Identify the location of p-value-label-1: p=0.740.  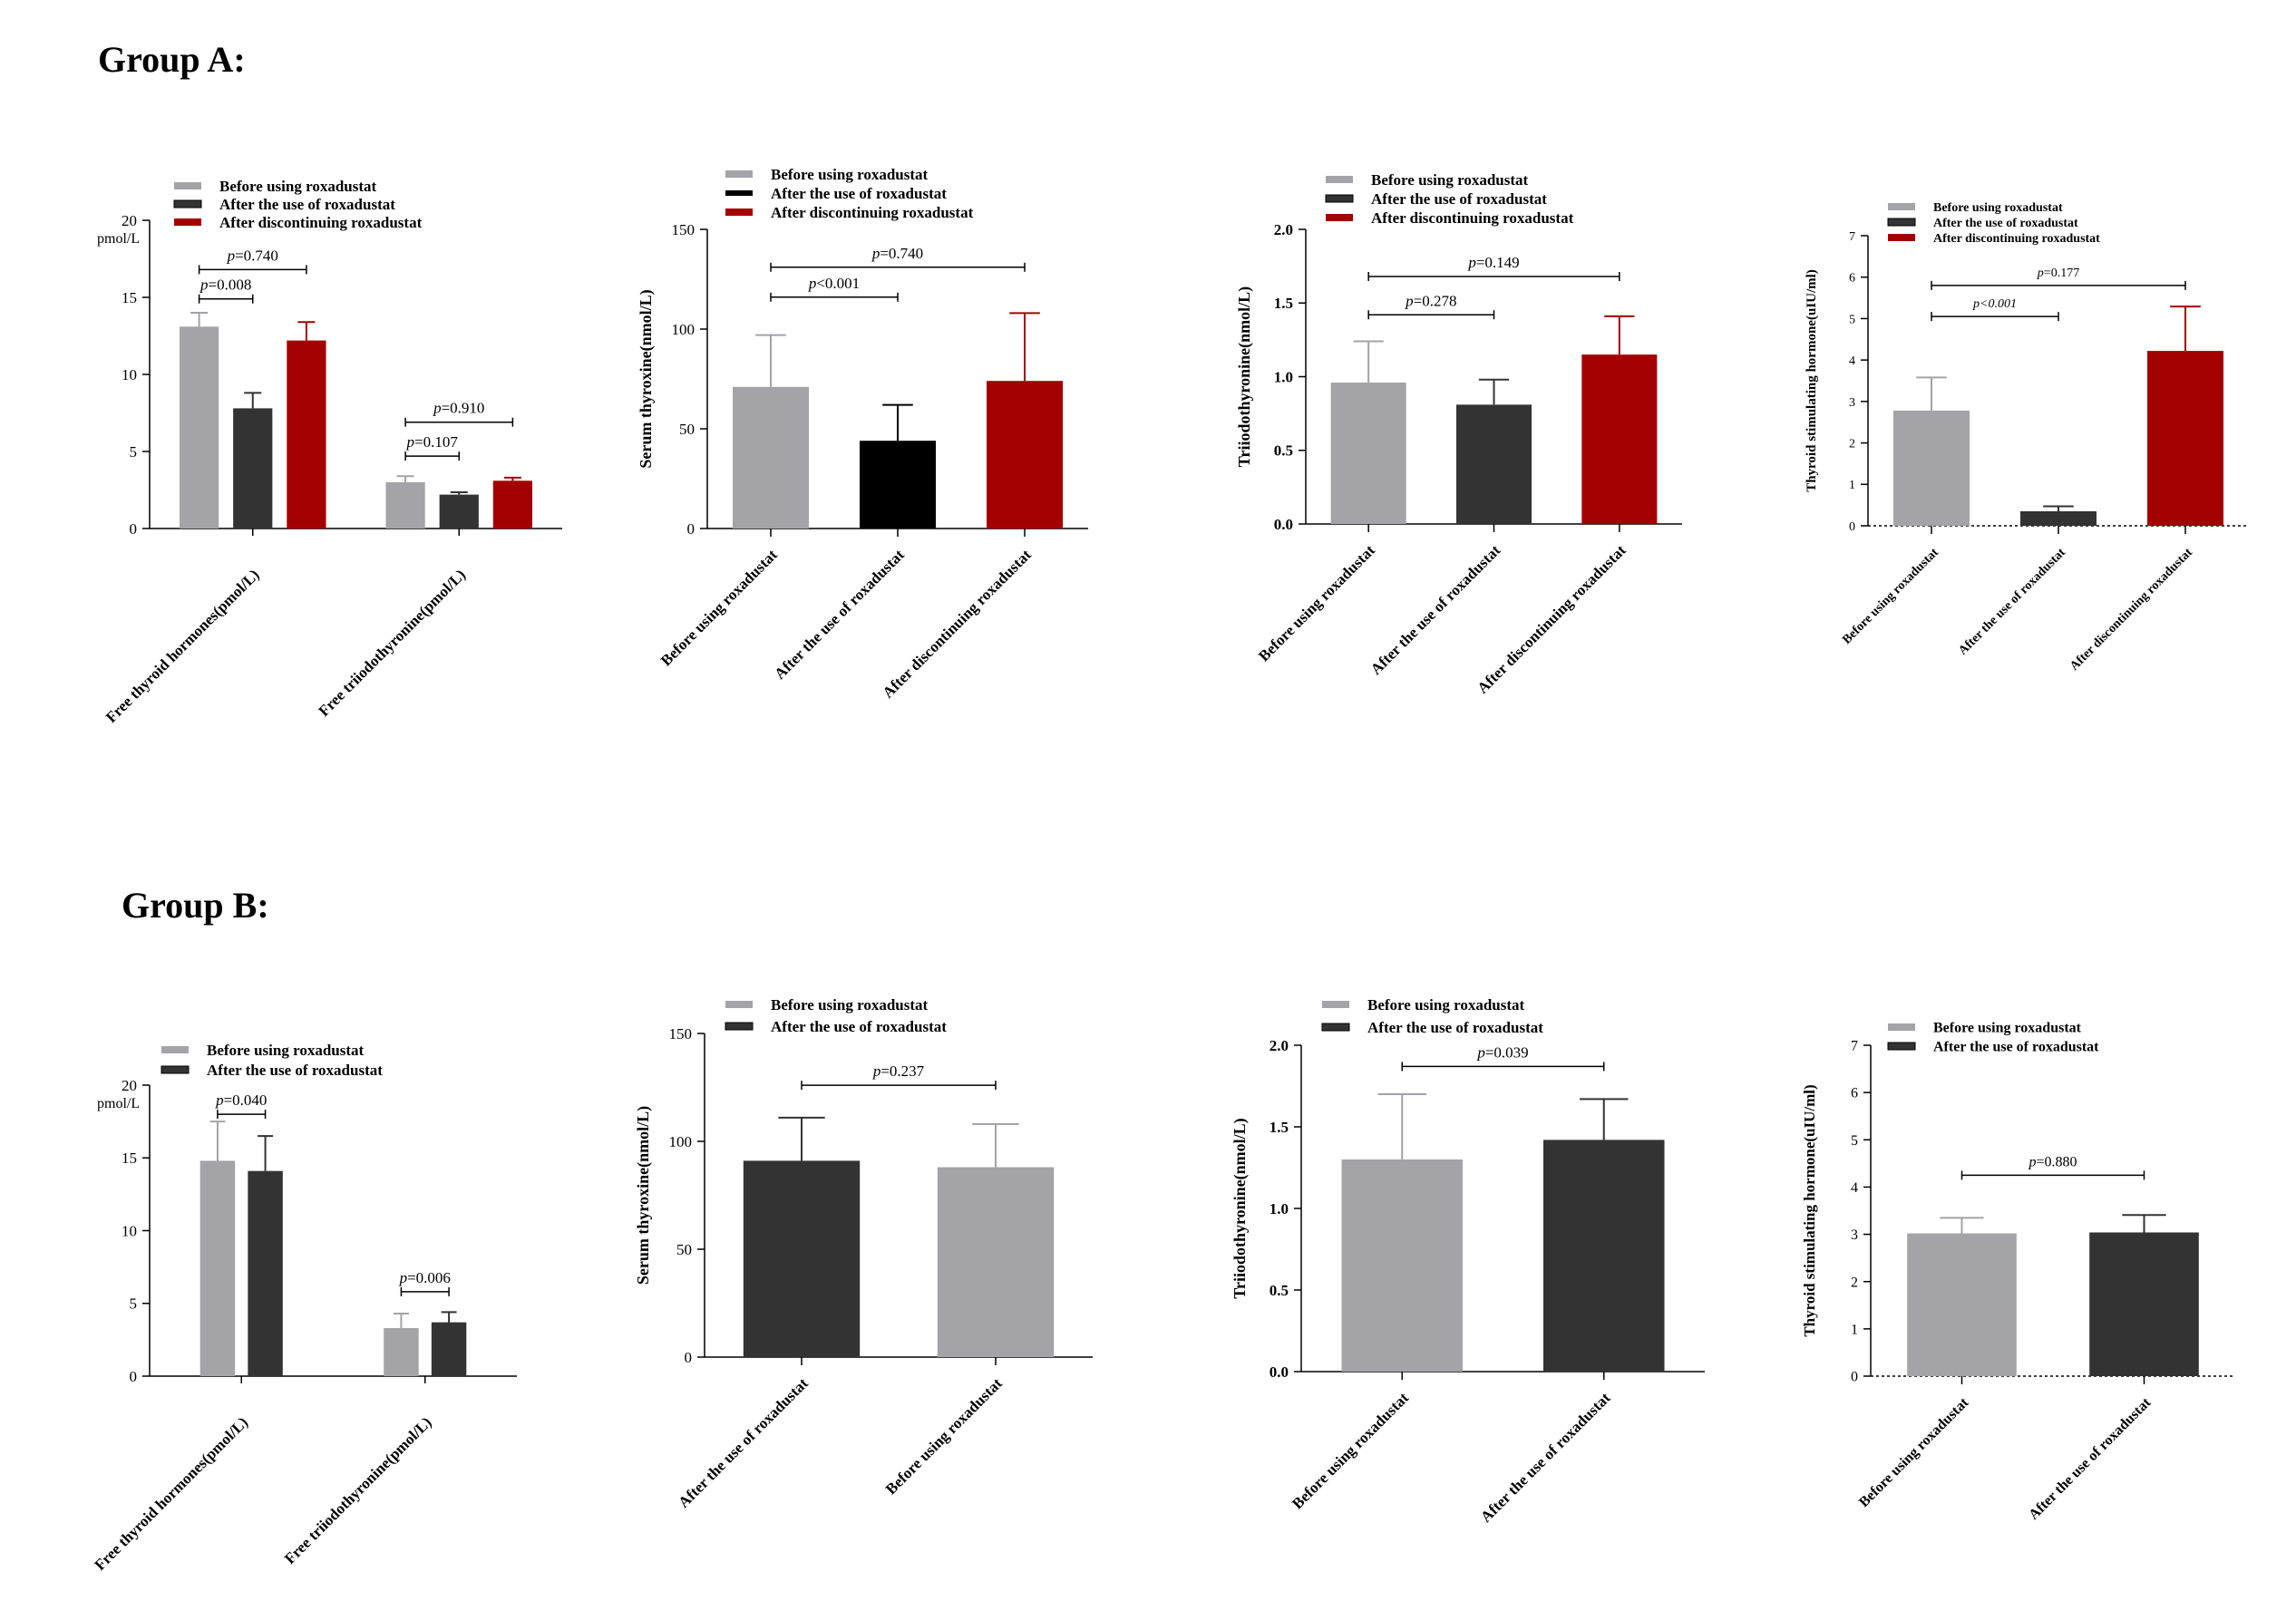
(897, 253).